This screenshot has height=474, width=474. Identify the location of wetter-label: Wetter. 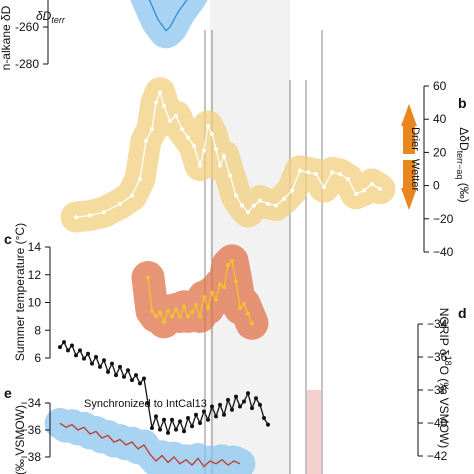
(415, 175).